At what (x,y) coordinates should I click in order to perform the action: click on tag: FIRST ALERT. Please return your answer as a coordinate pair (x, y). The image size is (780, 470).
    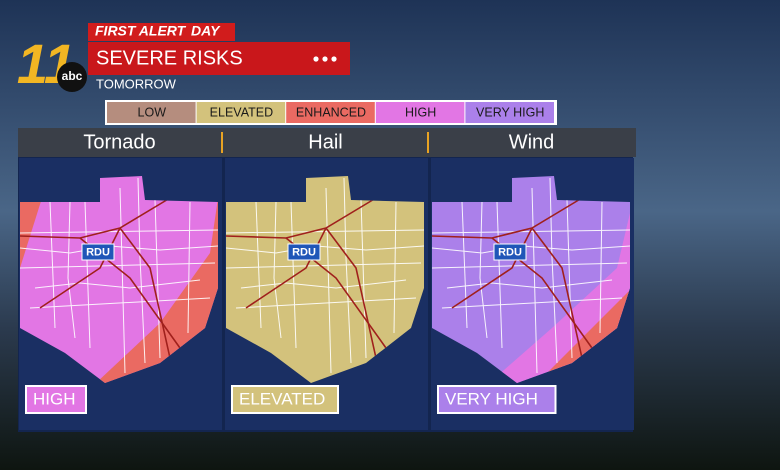
    Looking at the image, I should click on (141, 31).